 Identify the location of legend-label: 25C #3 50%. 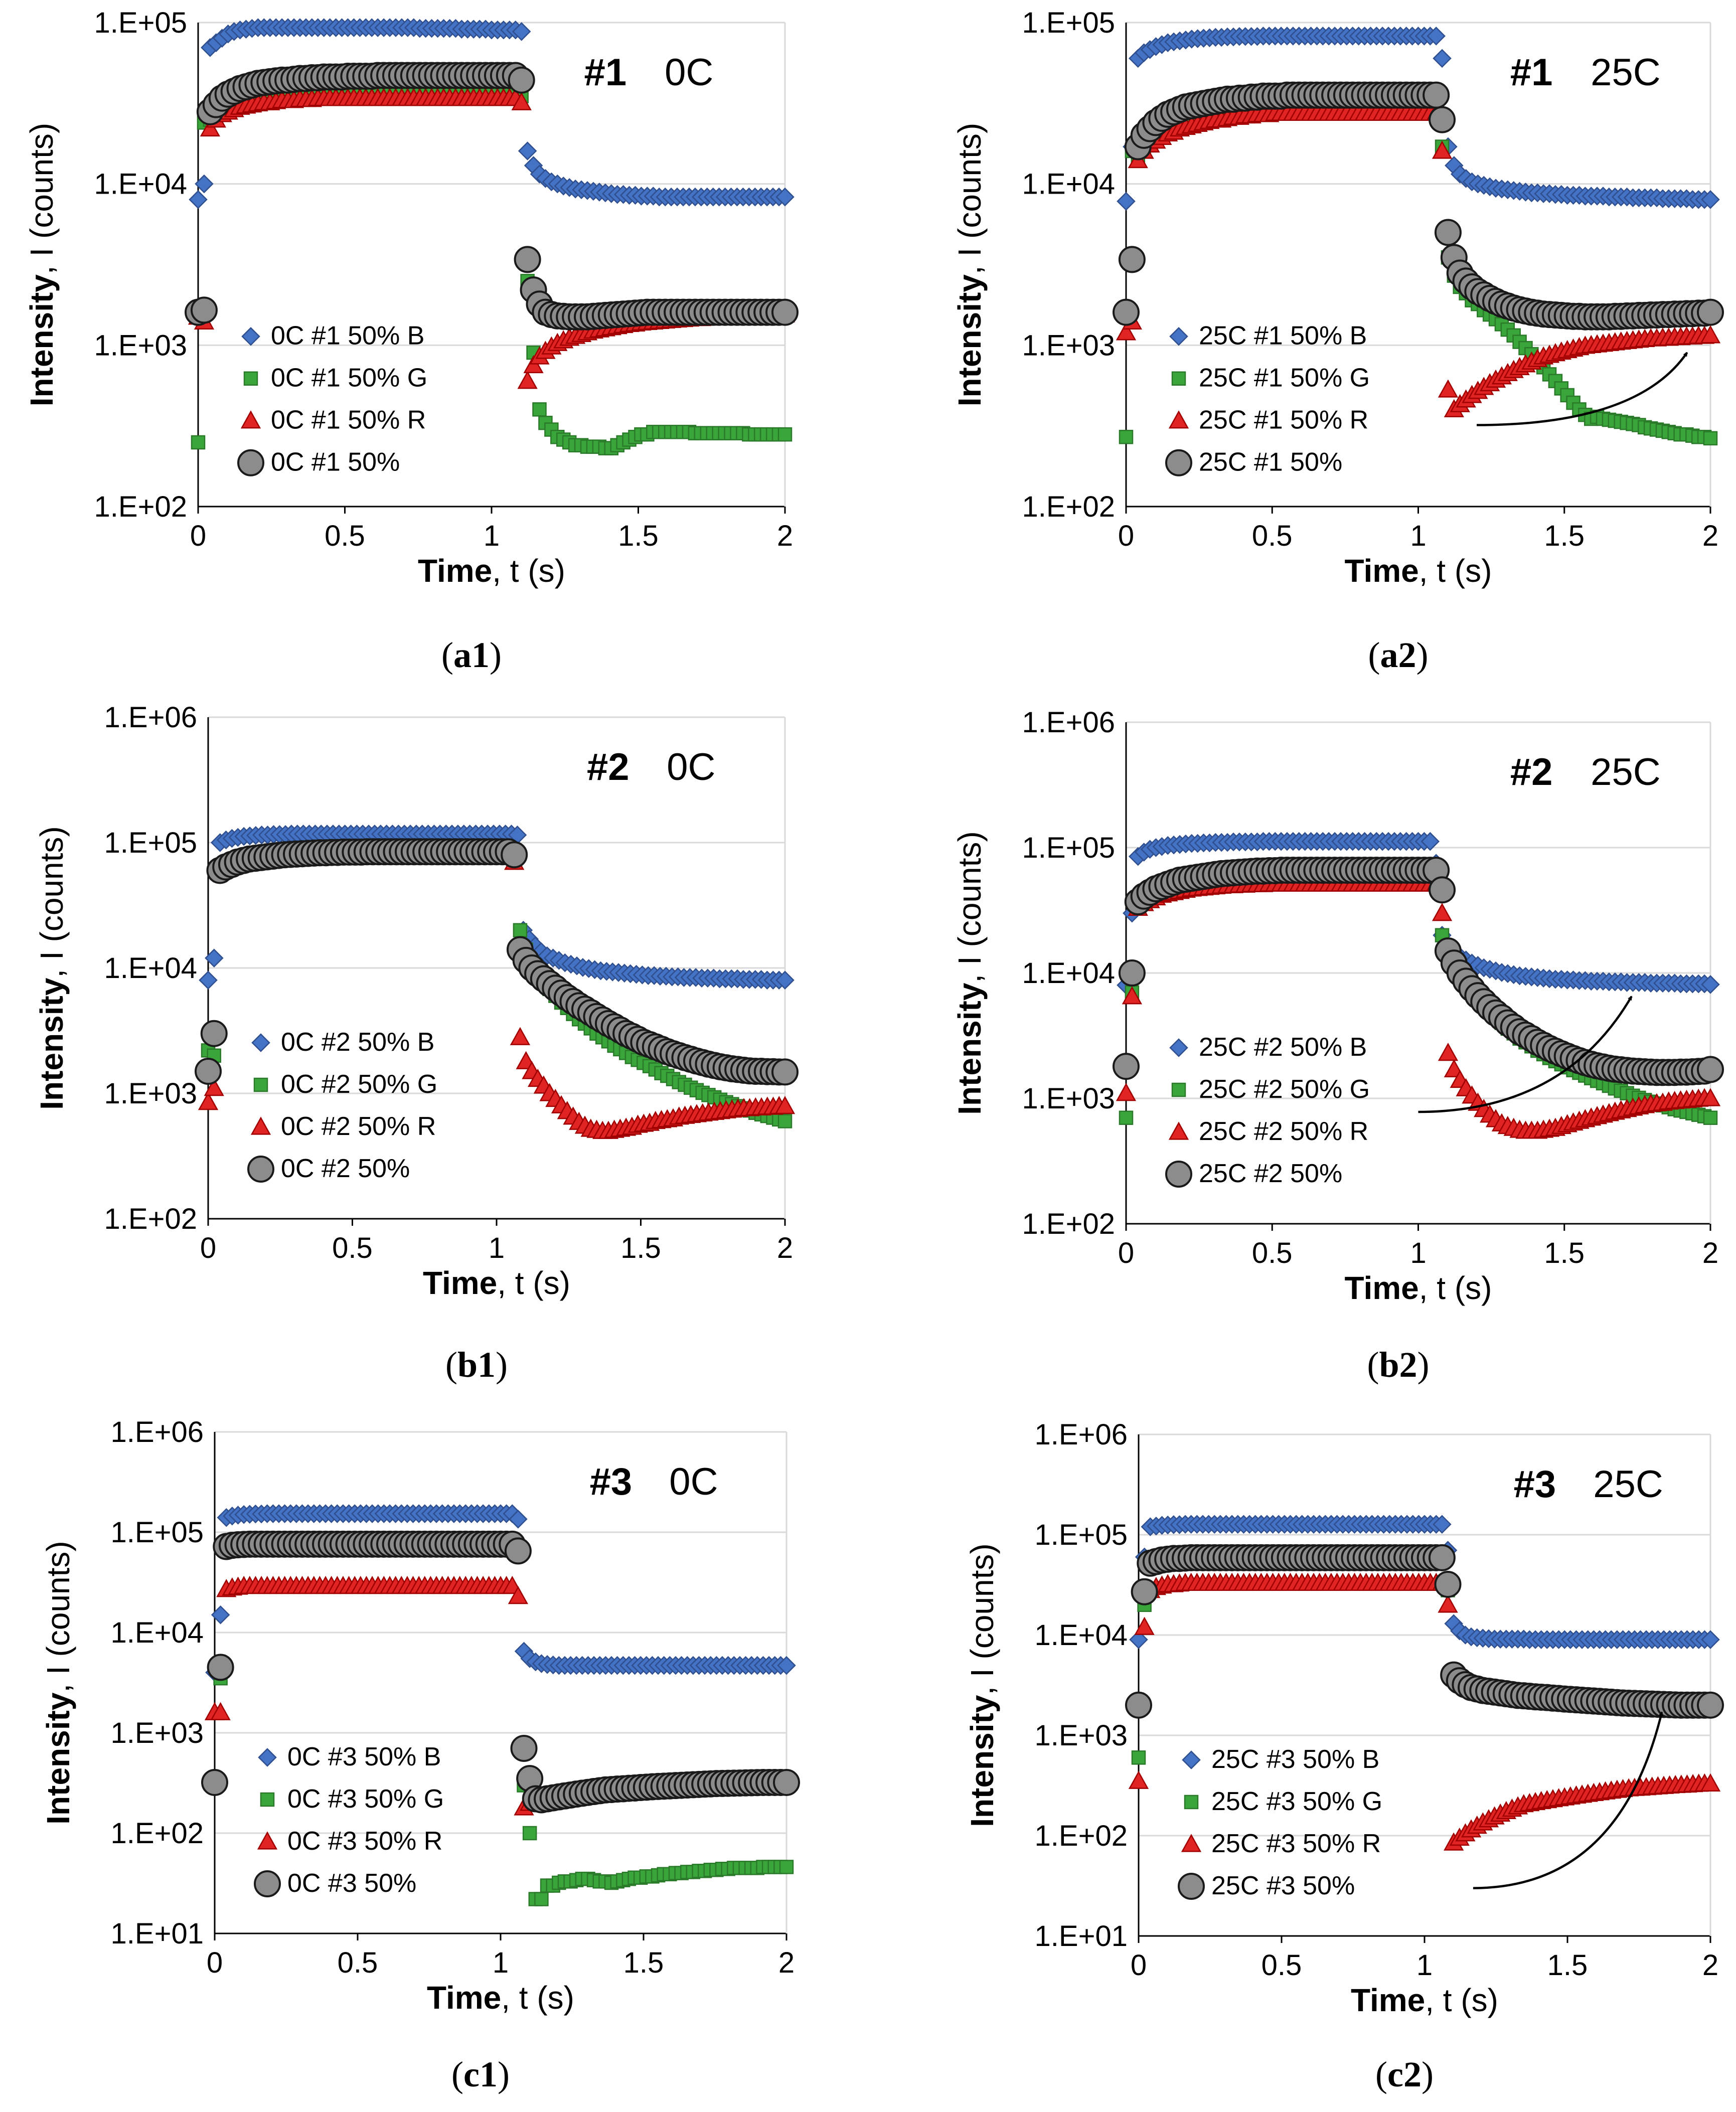
(1283, 1885).